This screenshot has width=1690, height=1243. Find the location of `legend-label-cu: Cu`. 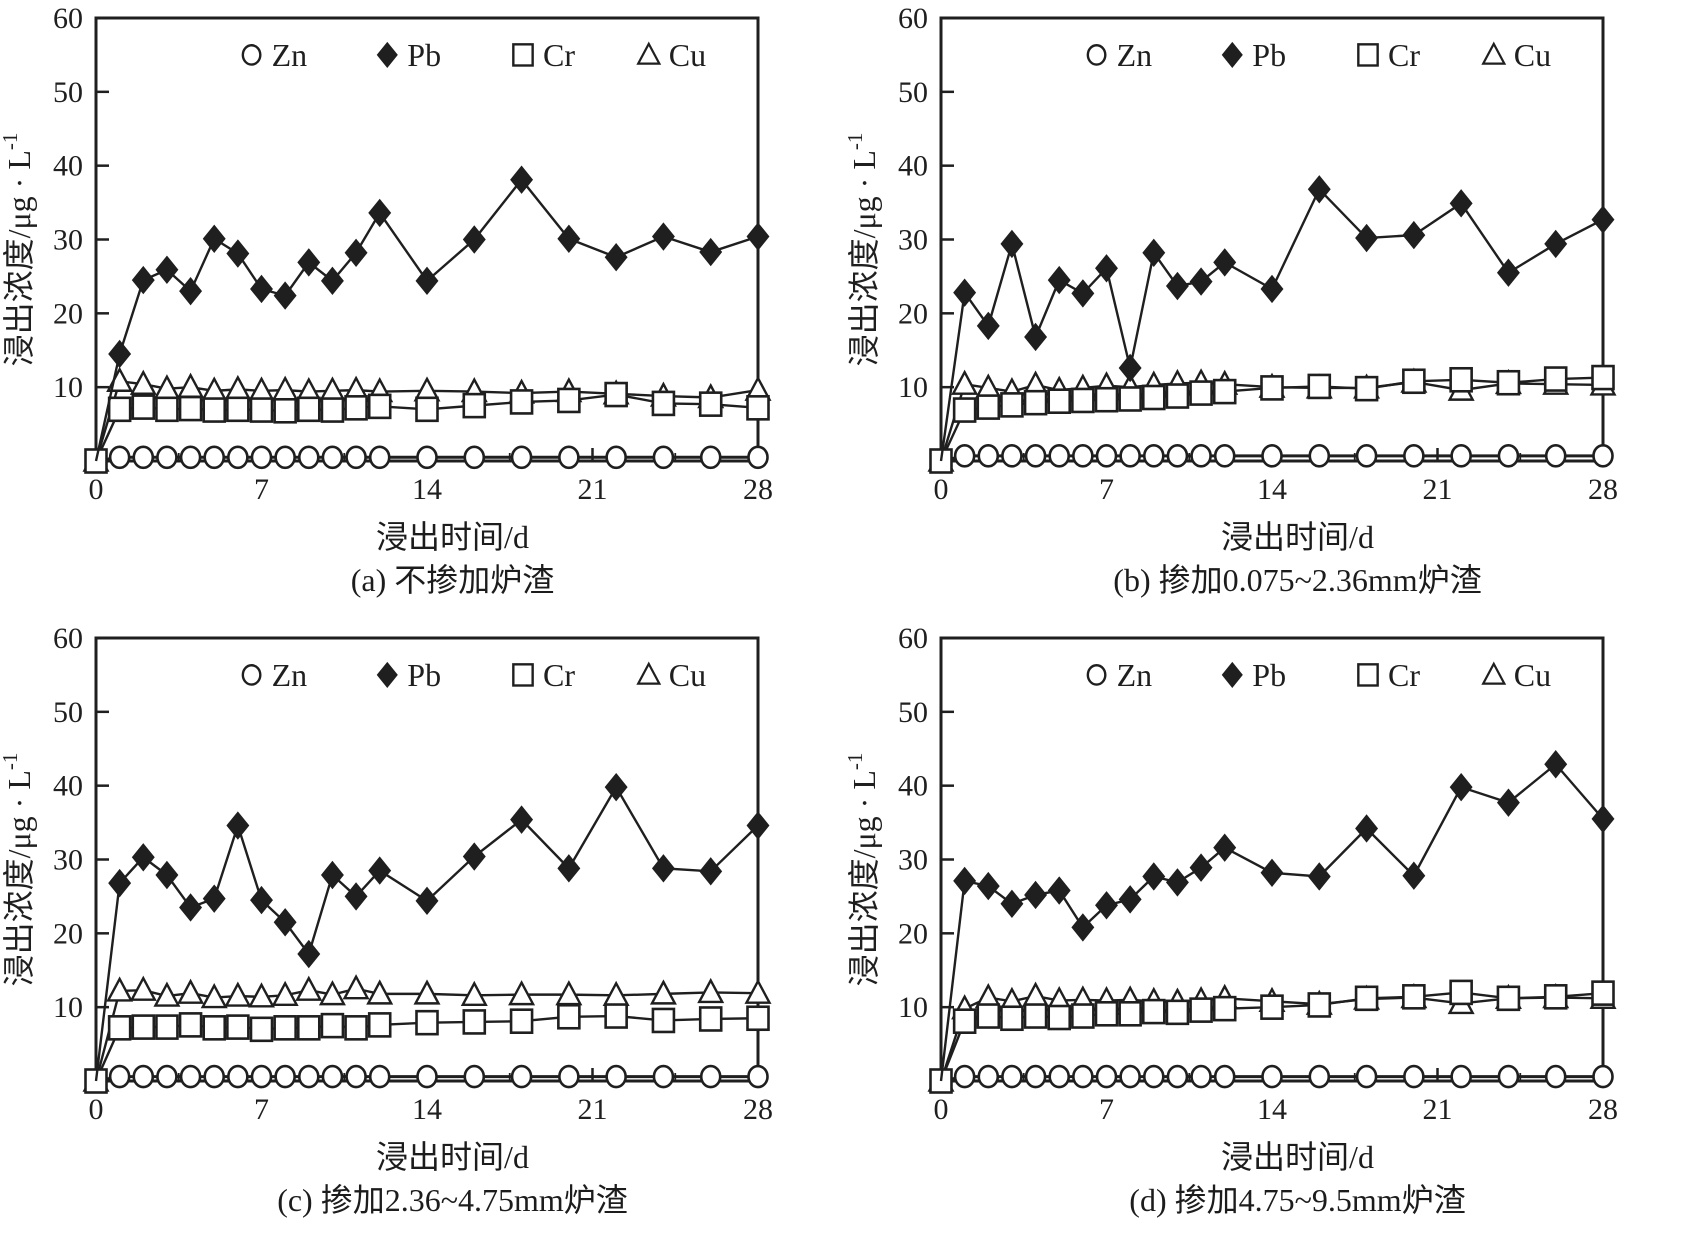

legend-label-cu: Cu is located at coordinates (687, 55).